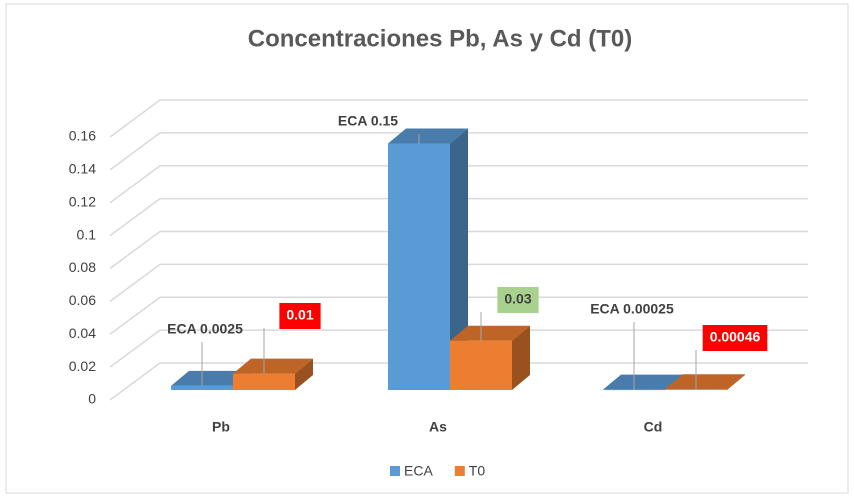 The width and height of the screenshot is (854, 502). Describe the element at coordinates (87, 234) in the screenshot. I see `y-tick-label: 0.1` at that location.